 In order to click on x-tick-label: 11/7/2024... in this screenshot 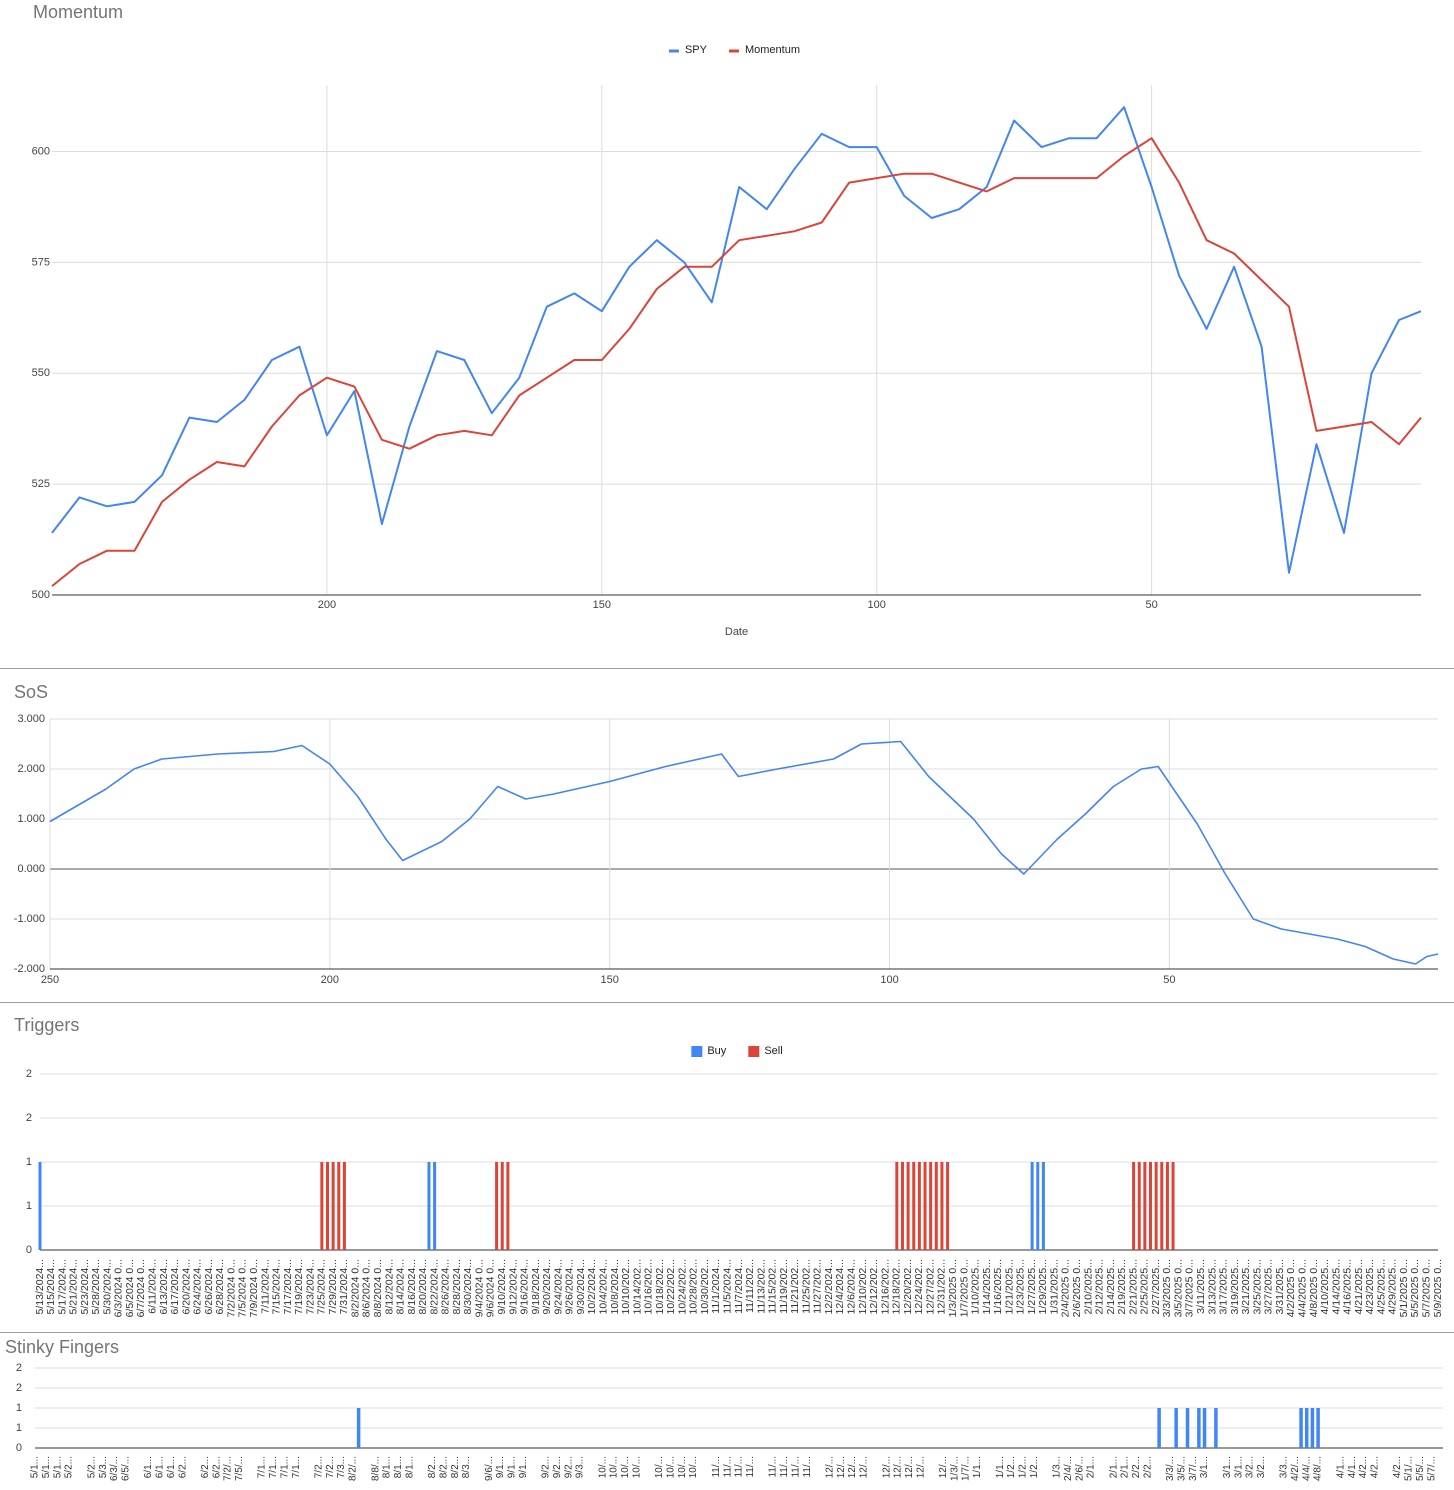, I will do `click(739, 1286)`.